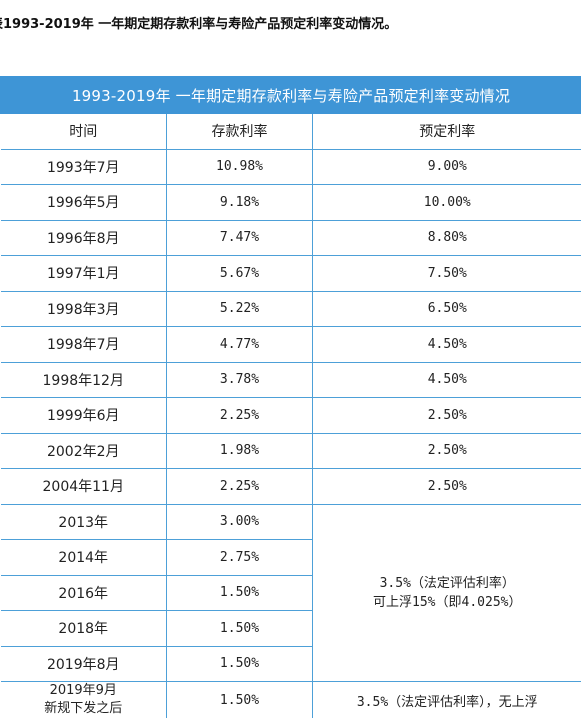 The height and width of the screenshot is (724, 581). What do you see at coordinates (239, 379) in the screenshot?
I see `cell-deposit-rate: 3.78%` at bounding box center [239, 379].